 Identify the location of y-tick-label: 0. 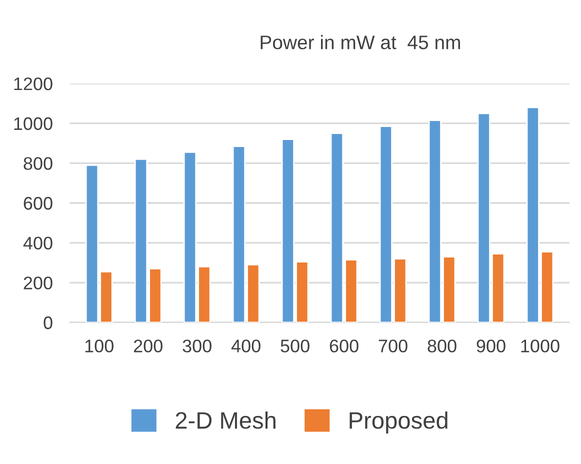
(48, 323).